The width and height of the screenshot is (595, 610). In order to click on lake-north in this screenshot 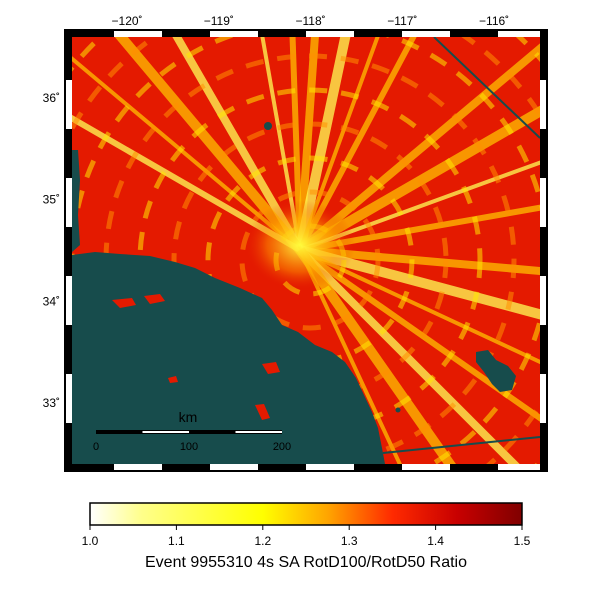, I will do `click(268, 126)`.